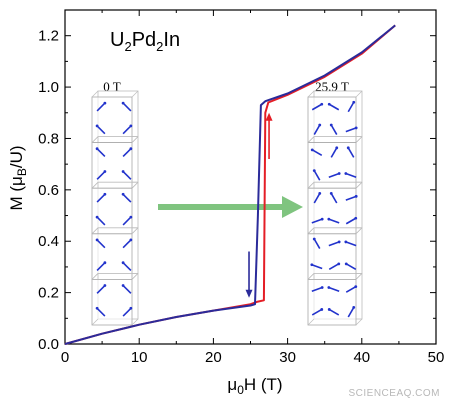 Image resolution: width=450 pixels, height=403 pixels. Describe the element at coordinates (332, 86) in the screenshot. I see `inset-field-label: 25.9 T` at that location.